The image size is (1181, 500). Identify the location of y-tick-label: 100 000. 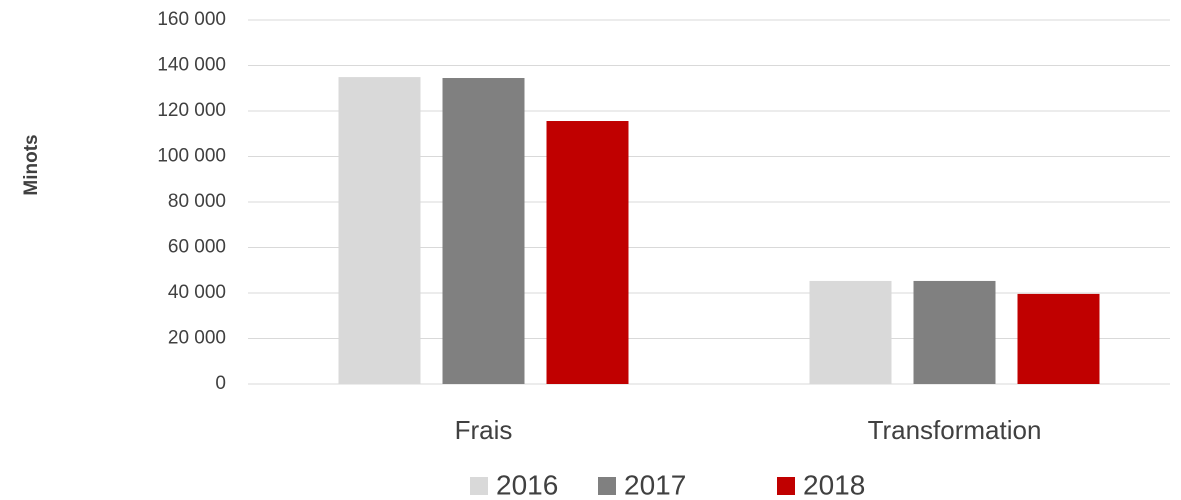
(191, 156).